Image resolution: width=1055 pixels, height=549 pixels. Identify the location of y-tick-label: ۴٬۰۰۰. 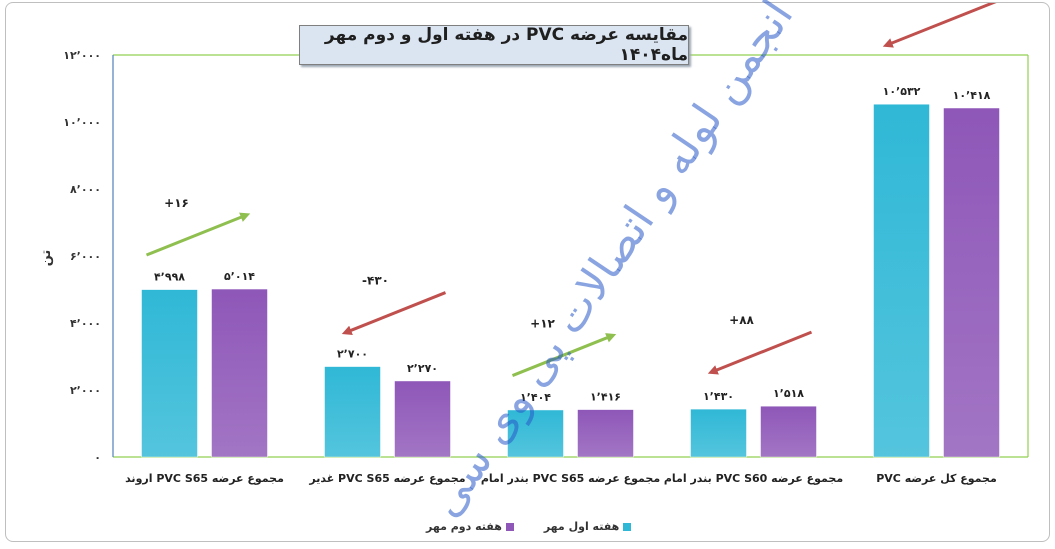
(85, 323).